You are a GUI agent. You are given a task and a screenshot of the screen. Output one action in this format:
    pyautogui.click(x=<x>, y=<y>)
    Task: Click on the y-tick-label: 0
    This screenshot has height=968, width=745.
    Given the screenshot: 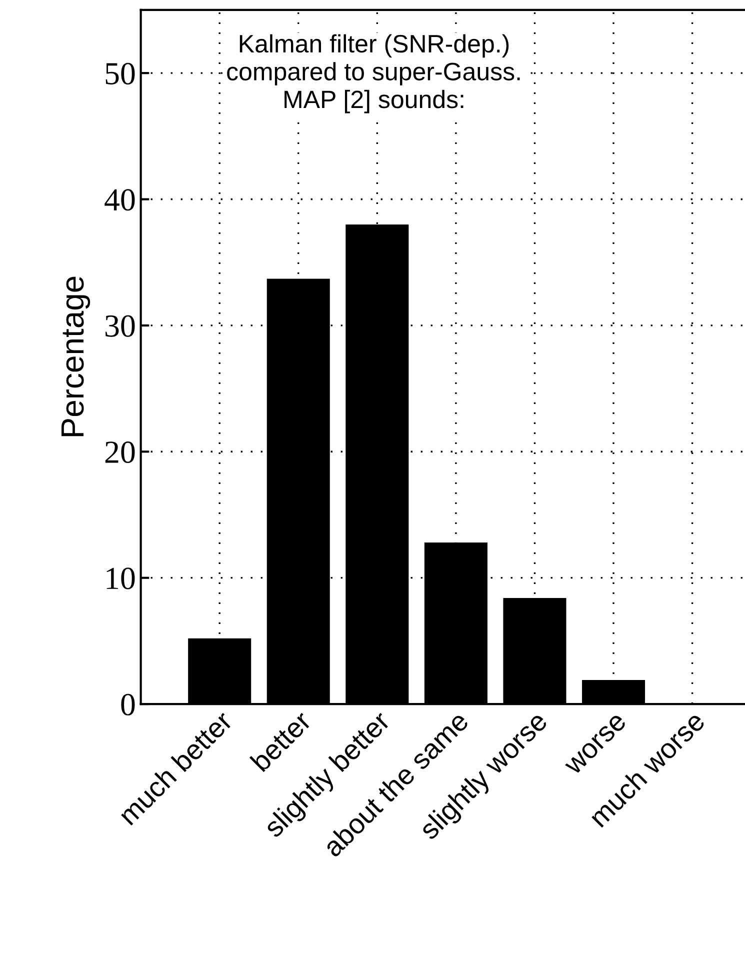 What is the action you would take?
    pyautogui.click(x=128, y=705)
    